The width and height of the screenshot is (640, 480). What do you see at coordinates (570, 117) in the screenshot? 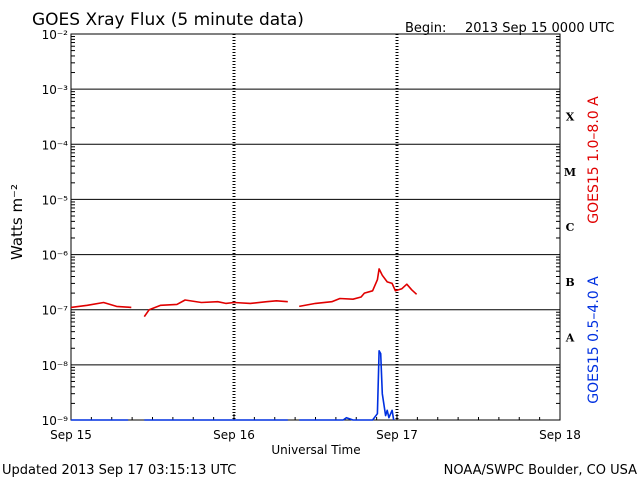
I see `flare-class-label: X` at bounding box center [570, 117].